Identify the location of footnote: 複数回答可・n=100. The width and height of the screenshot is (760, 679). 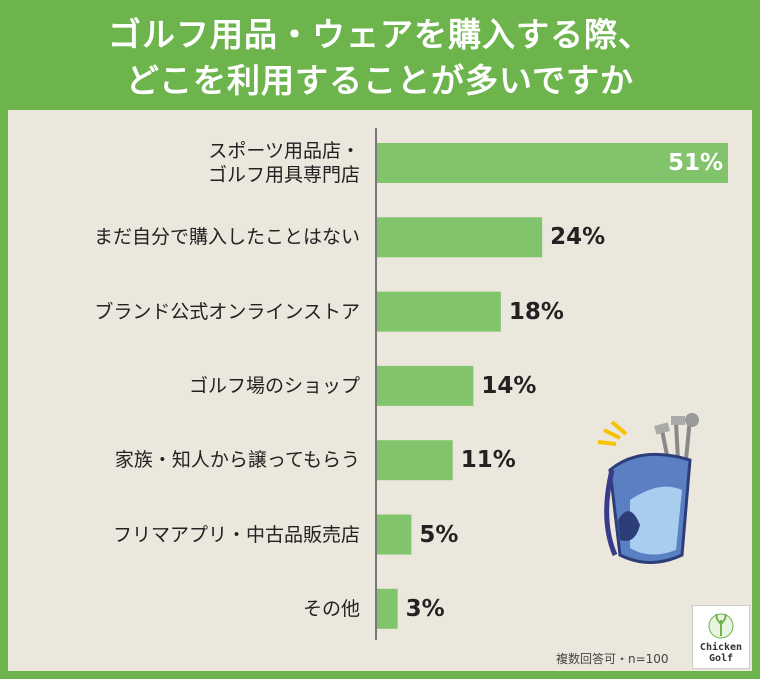
(612, 659).